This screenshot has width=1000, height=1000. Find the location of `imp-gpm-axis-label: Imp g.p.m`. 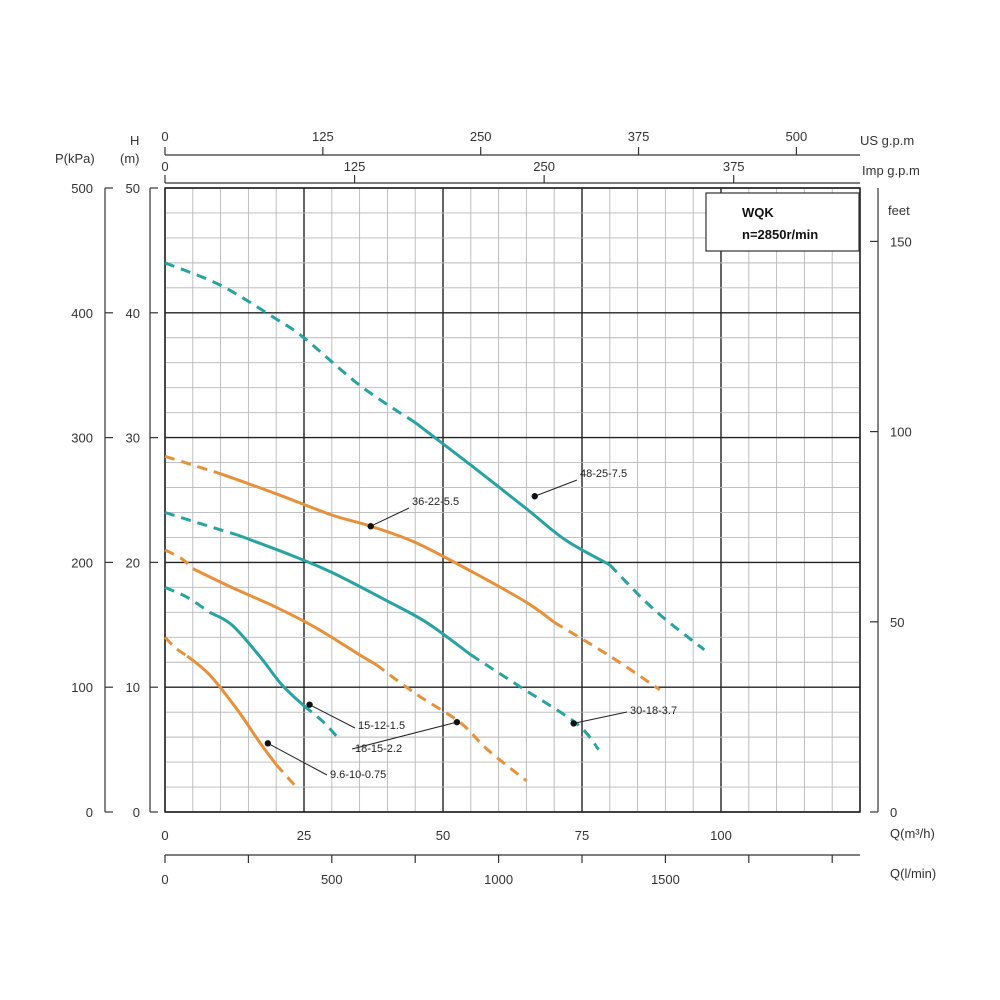

imp-gpm-axis-label: Imp g.p.m is located at coordinates (891, 170).